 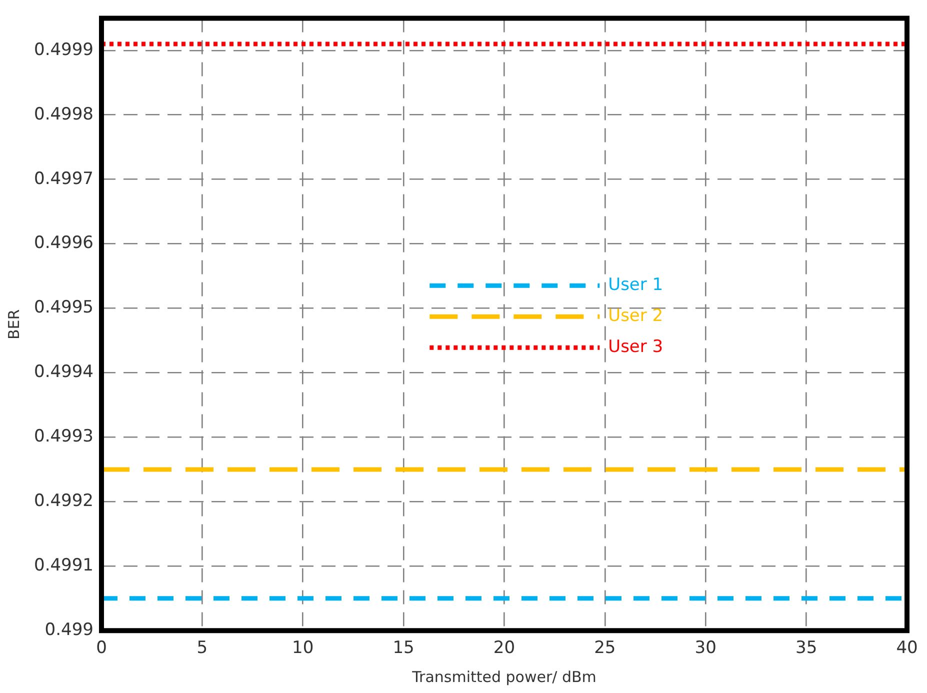 I want to click on y-tick-label: 0.4996, so click(x=64, y=243).